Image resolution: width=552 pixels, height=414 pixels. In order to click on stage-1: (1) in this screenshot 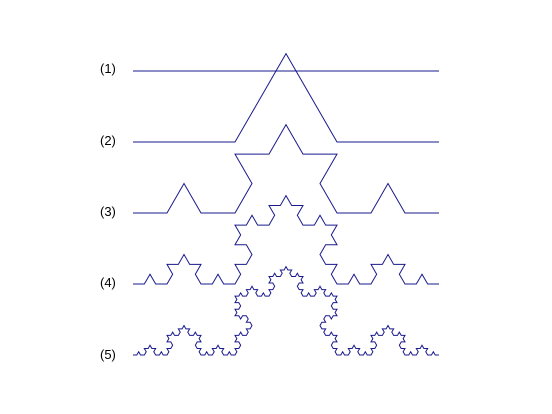, I will do `click(269, 68)`.